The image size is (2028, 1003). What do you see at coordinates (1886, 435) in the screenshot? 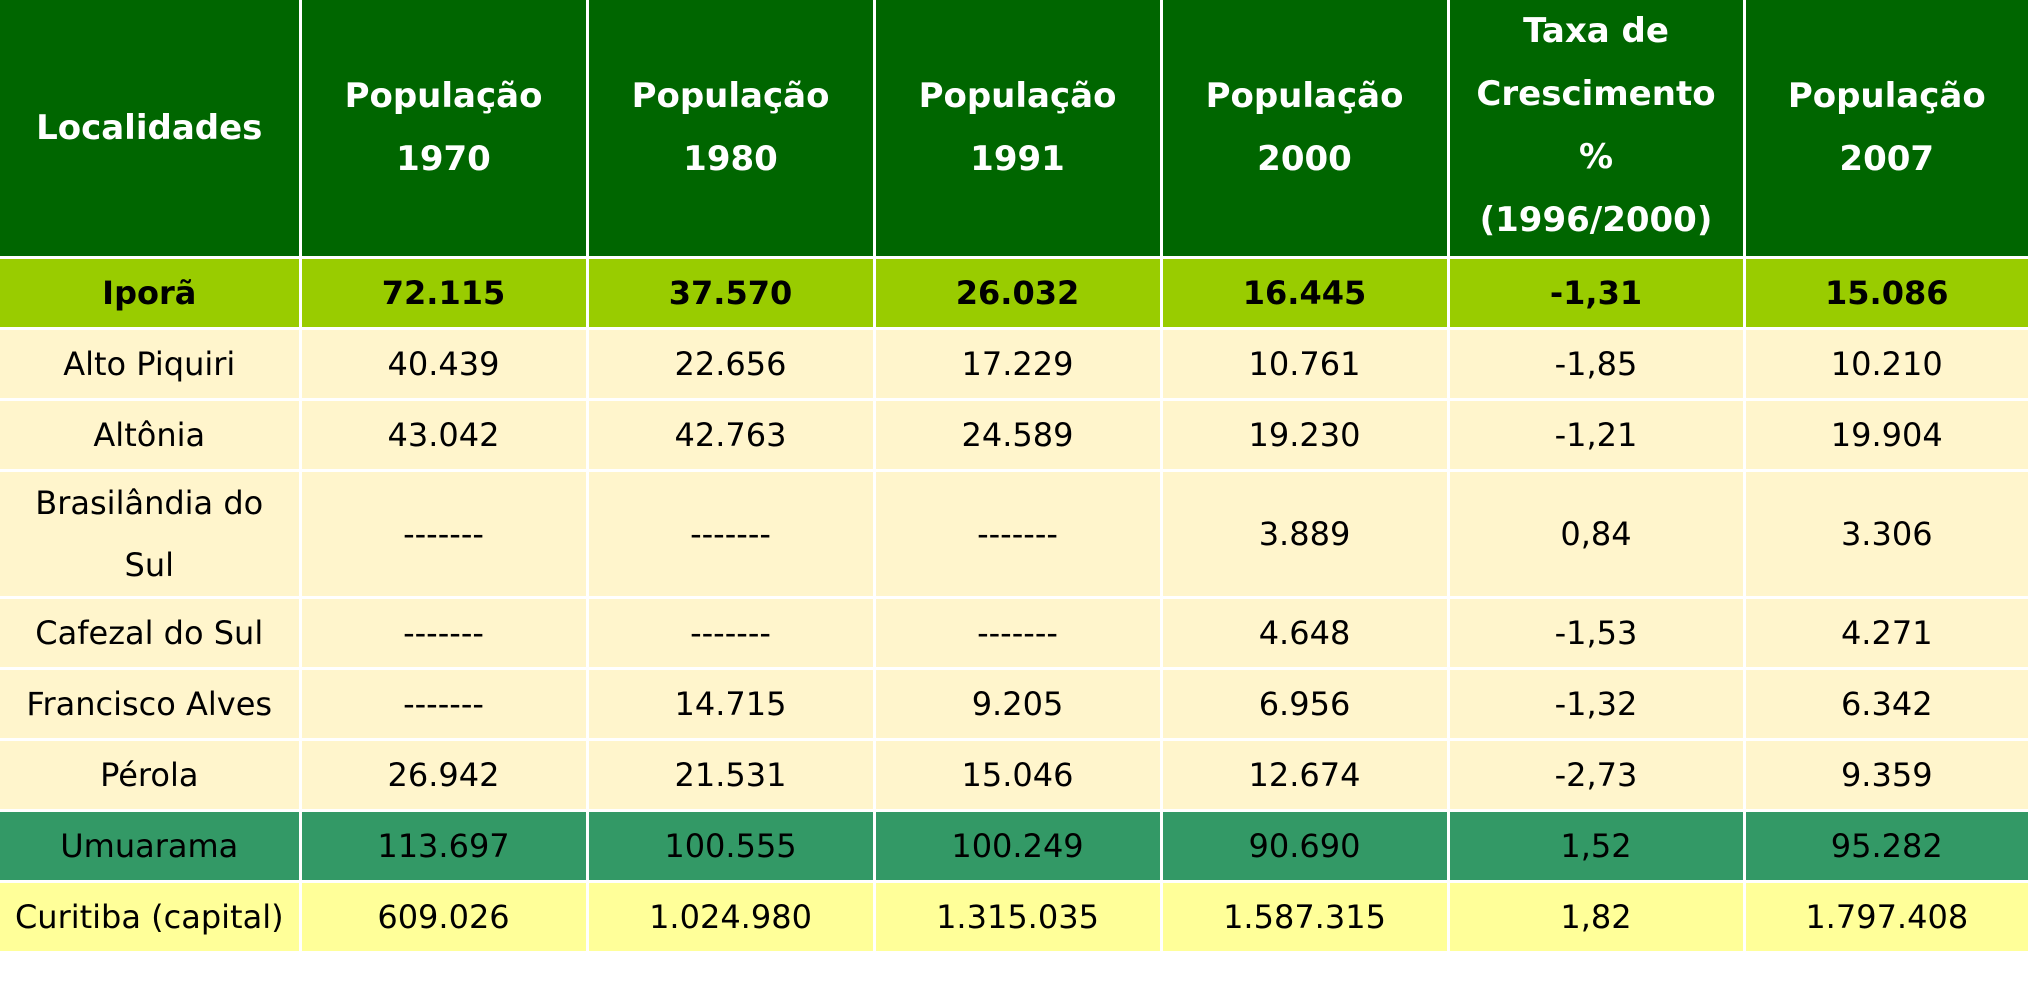
I see `cell-value: 19.904` at bounding box center [1886, 435].